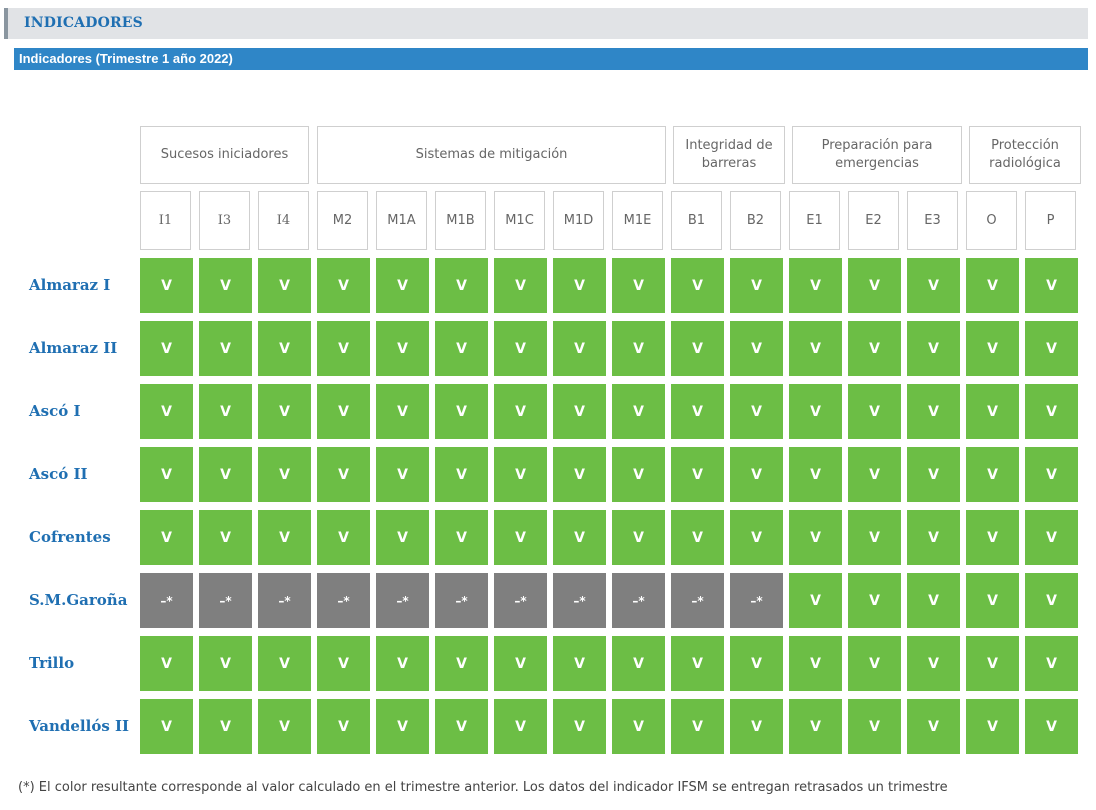 The height and width of the screenshot is (810, 1096). Describe the element at coordinates (58, 474) in the screenshot. I see `plant-name-link: Ascó II` at that location.